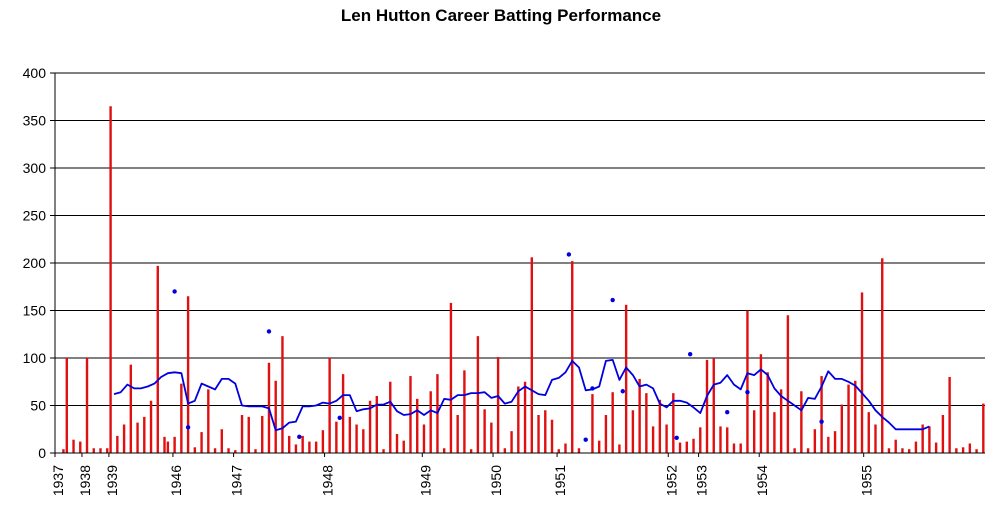 The width and height of the screenshot is (1002, 512). Describe the element at coordinates (425, 480) in the screenshot. I see `x-tick-label: 1949` at that location.